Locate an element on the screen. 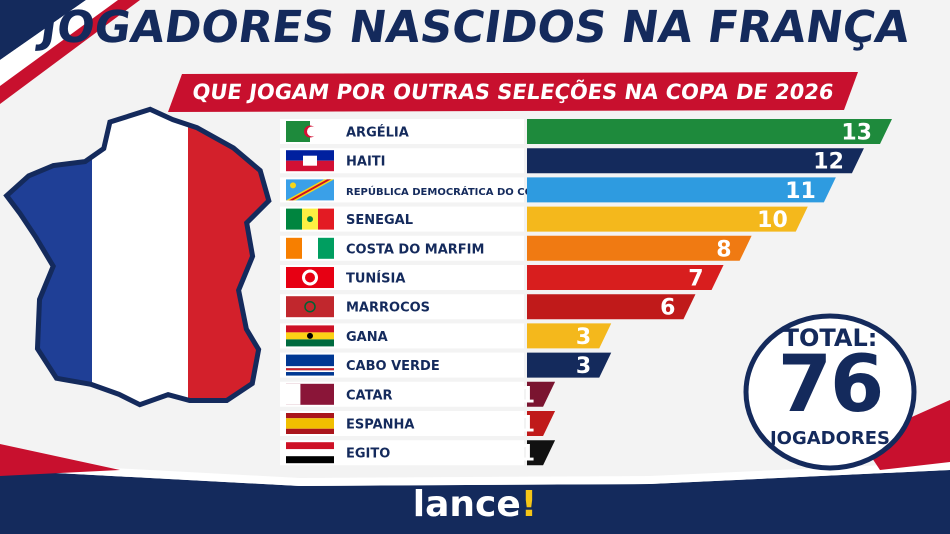 The width and height of the screenshot is (950, 534). category-label: MARROCOS is located at coordinates (388, 308).